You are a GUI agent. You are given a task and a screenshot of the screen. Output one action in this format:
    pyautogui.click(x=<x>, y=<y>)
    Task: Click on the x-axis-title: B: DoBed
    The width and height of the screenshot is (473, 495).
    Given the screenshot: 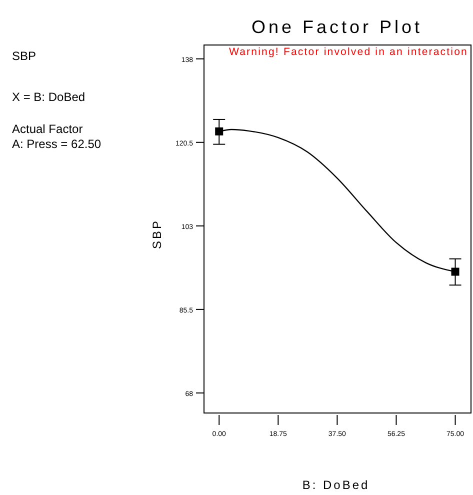 What is the action you would take?
    pyautogui.click(x=336, y=485)
    